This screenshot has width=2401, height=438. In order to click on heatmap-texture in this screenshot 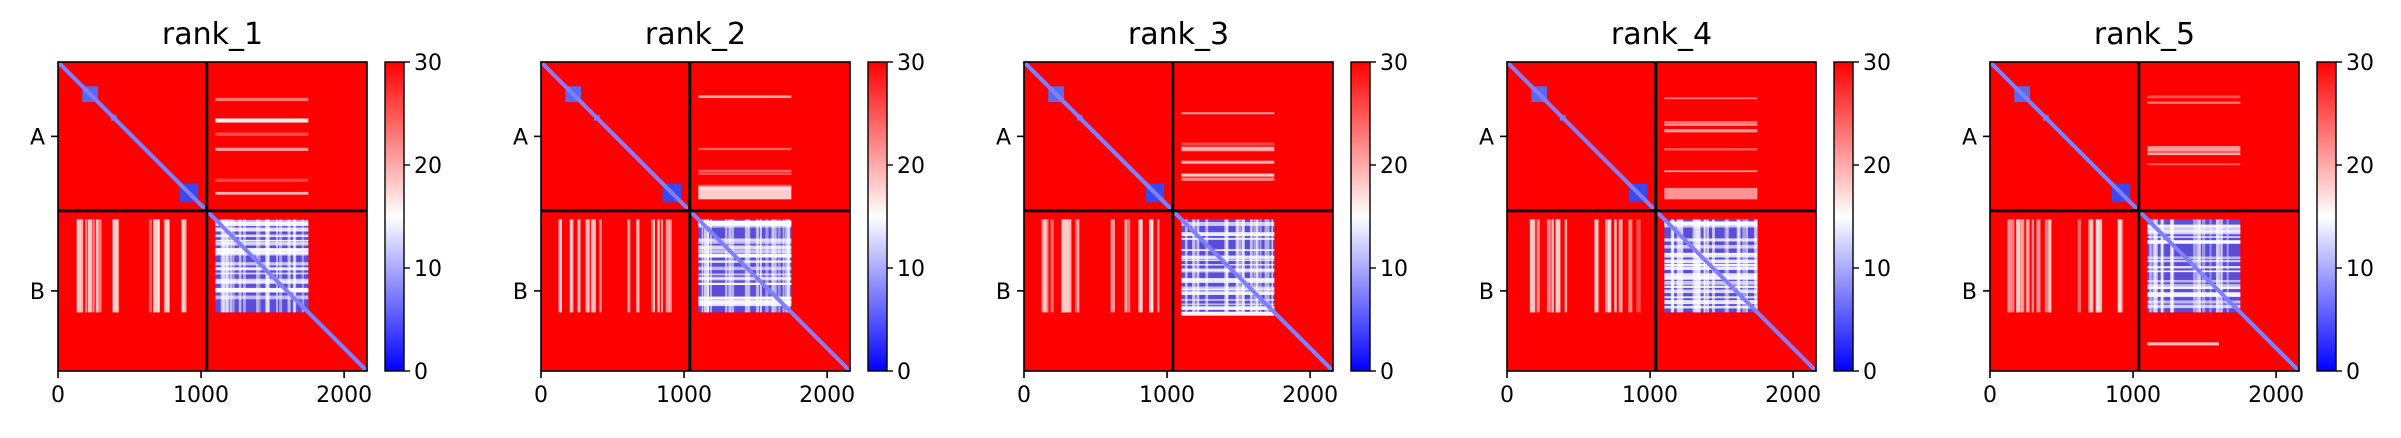, I will do `click(1661, 216)`.